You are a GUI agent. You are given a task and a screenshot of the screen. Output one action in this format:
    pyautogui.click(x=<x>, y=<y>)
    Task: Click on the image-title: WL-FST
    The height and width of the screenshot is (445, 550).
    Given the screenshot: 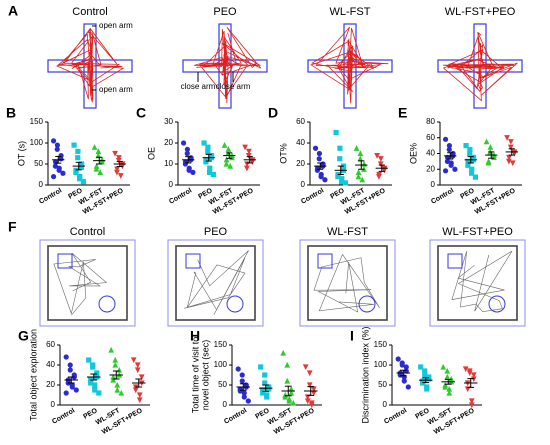 What is the action you would take?
    pyautogui.click(x=347, y=232)
    